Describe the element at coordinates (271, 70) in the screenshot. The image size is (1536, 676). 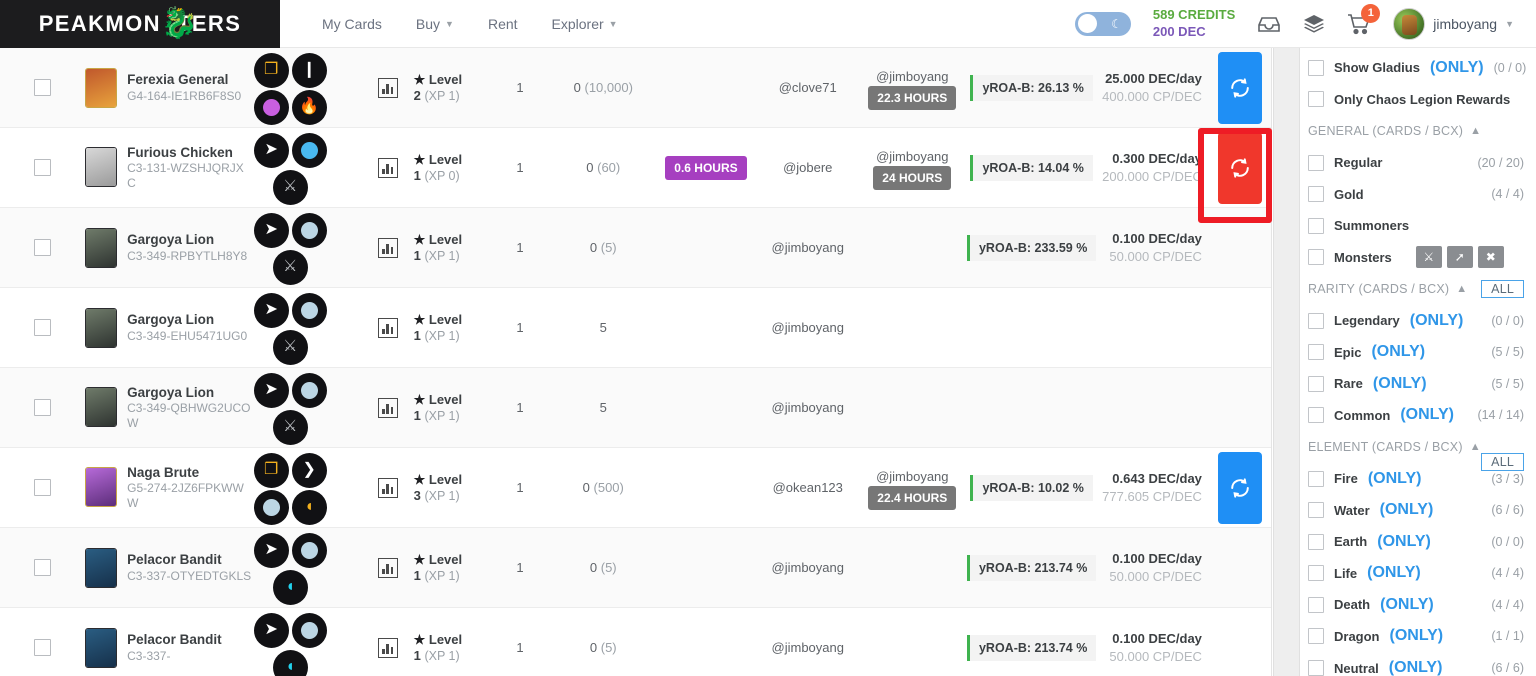
I see `cards-icon: ❐` at that location.